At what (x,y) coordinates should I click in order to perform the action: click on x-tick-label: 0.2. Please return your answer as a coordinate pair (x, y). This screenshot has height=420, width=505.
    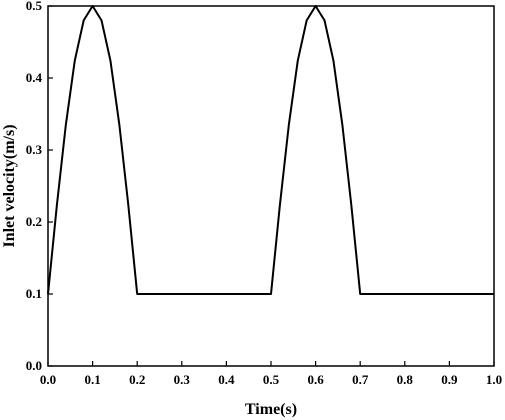
    Looking at the image, I should click on (137, 379).